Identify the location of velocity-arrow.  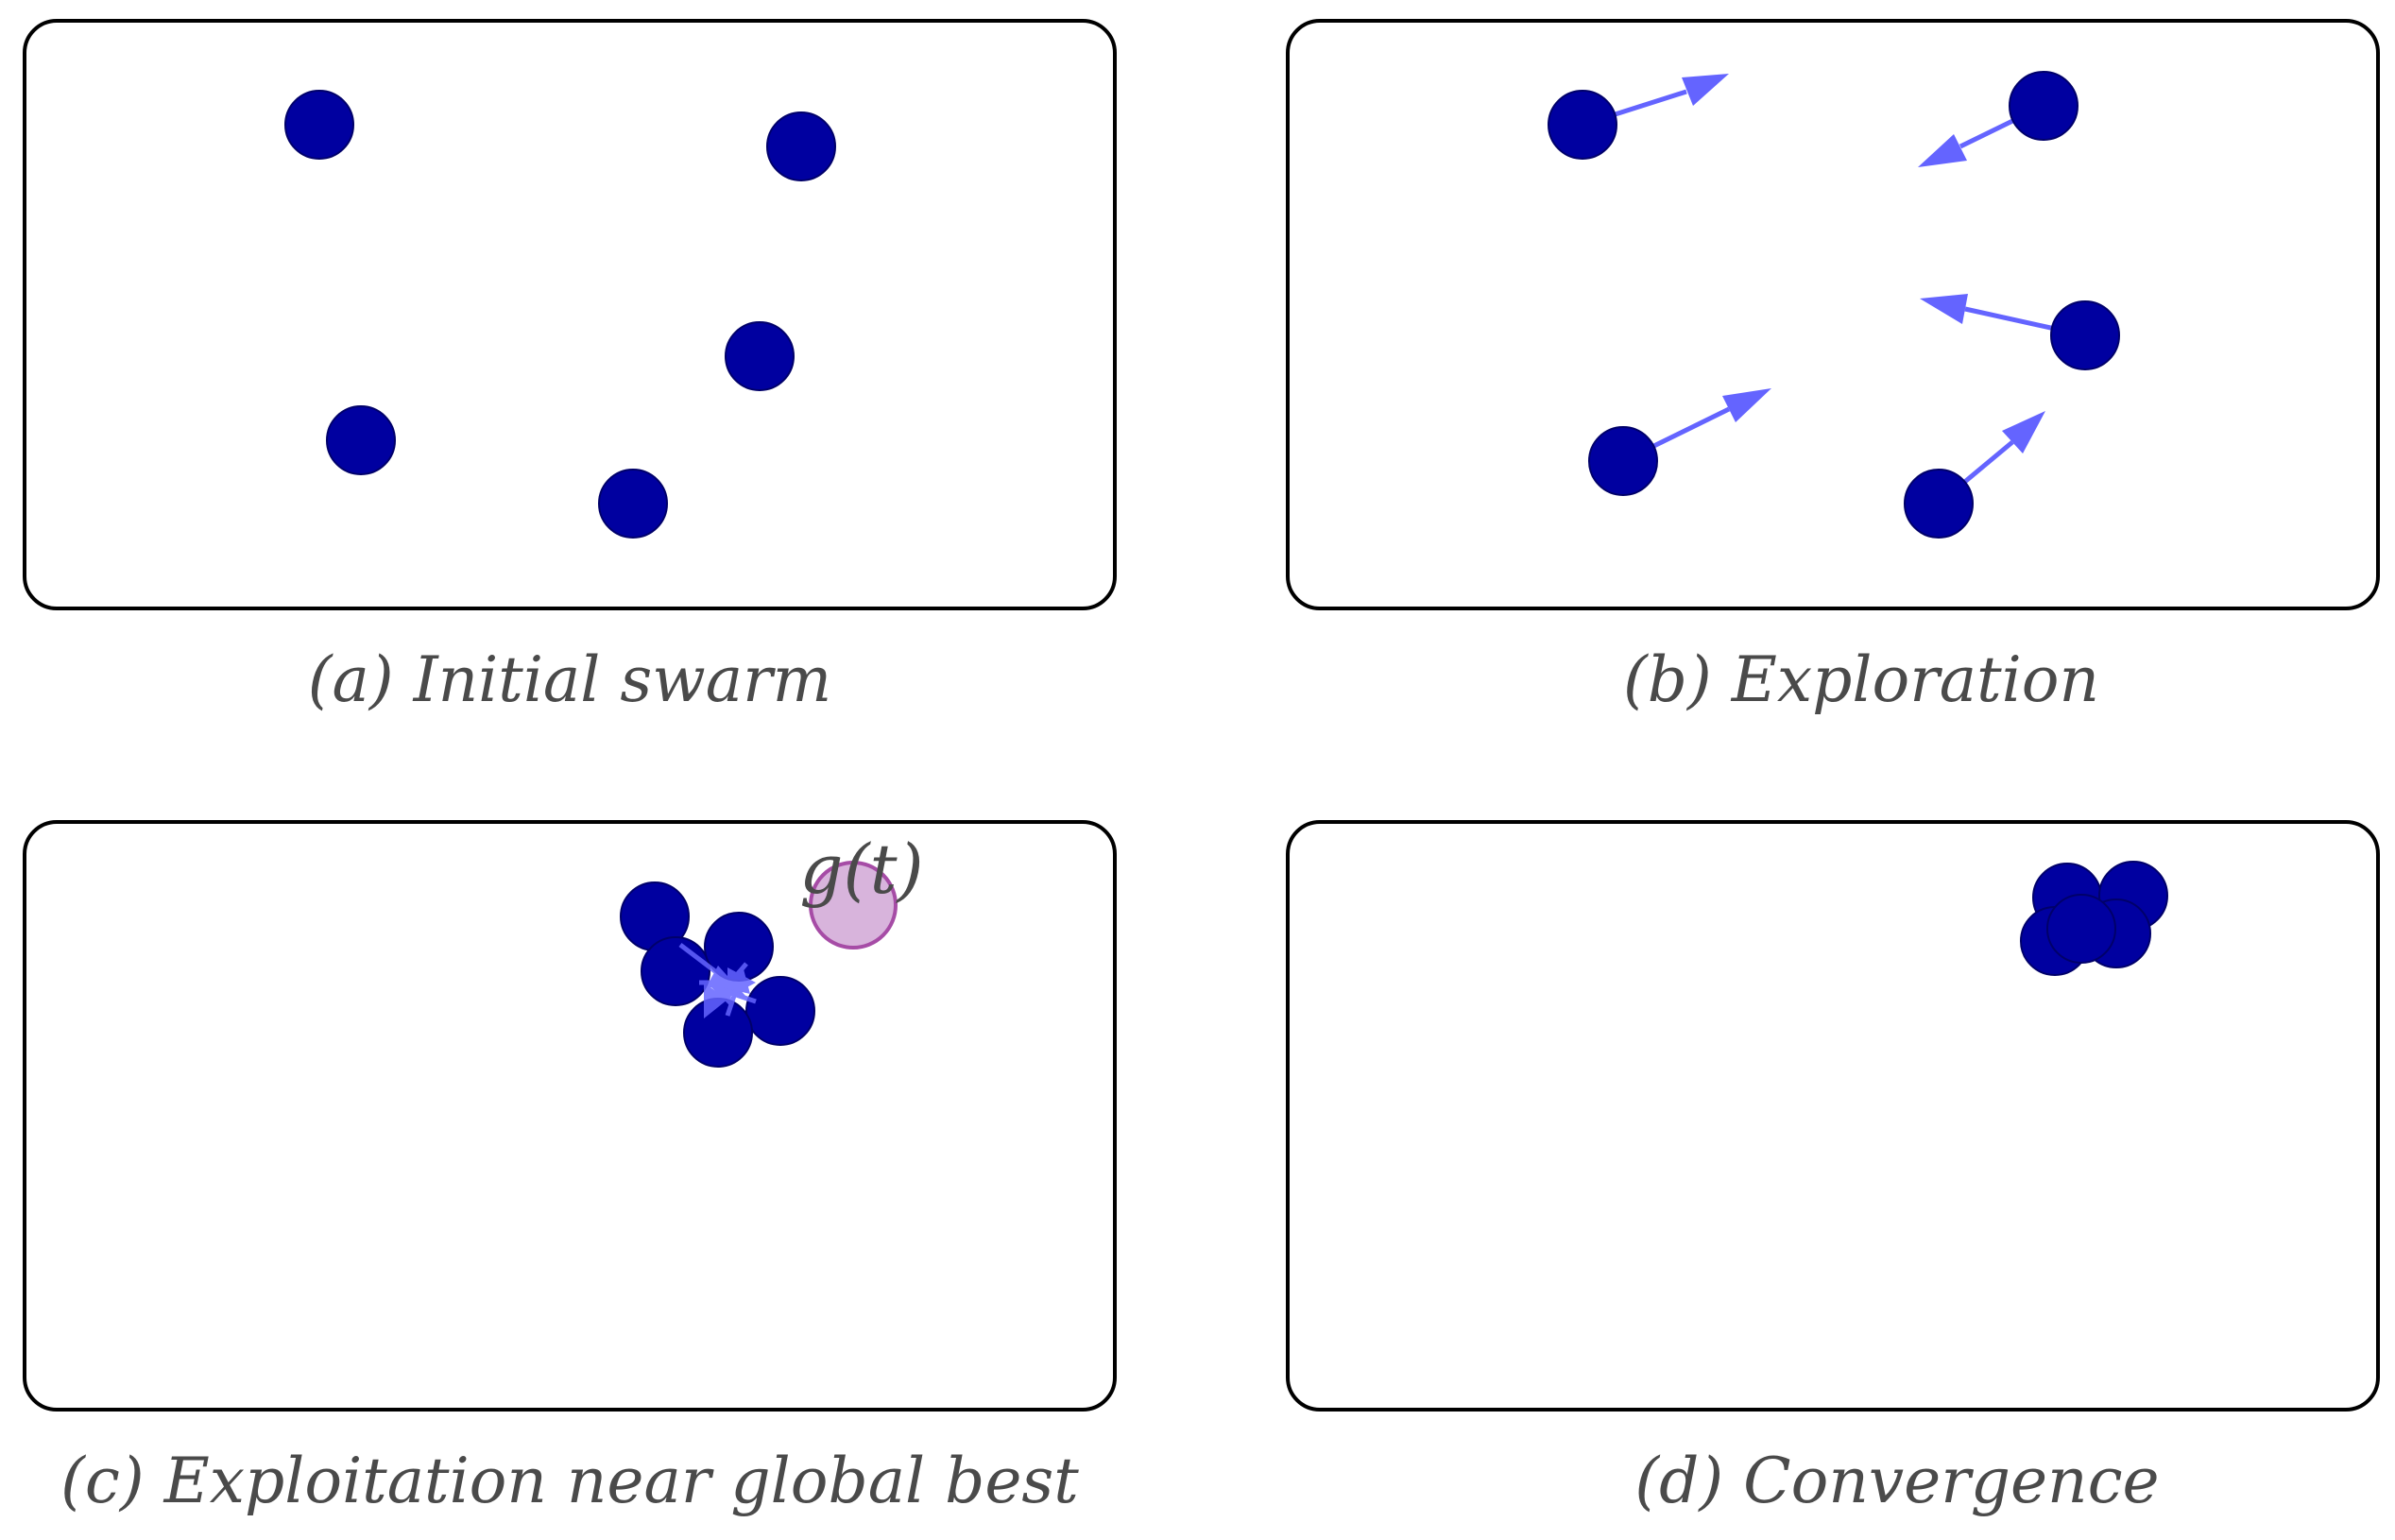
(736, 991).